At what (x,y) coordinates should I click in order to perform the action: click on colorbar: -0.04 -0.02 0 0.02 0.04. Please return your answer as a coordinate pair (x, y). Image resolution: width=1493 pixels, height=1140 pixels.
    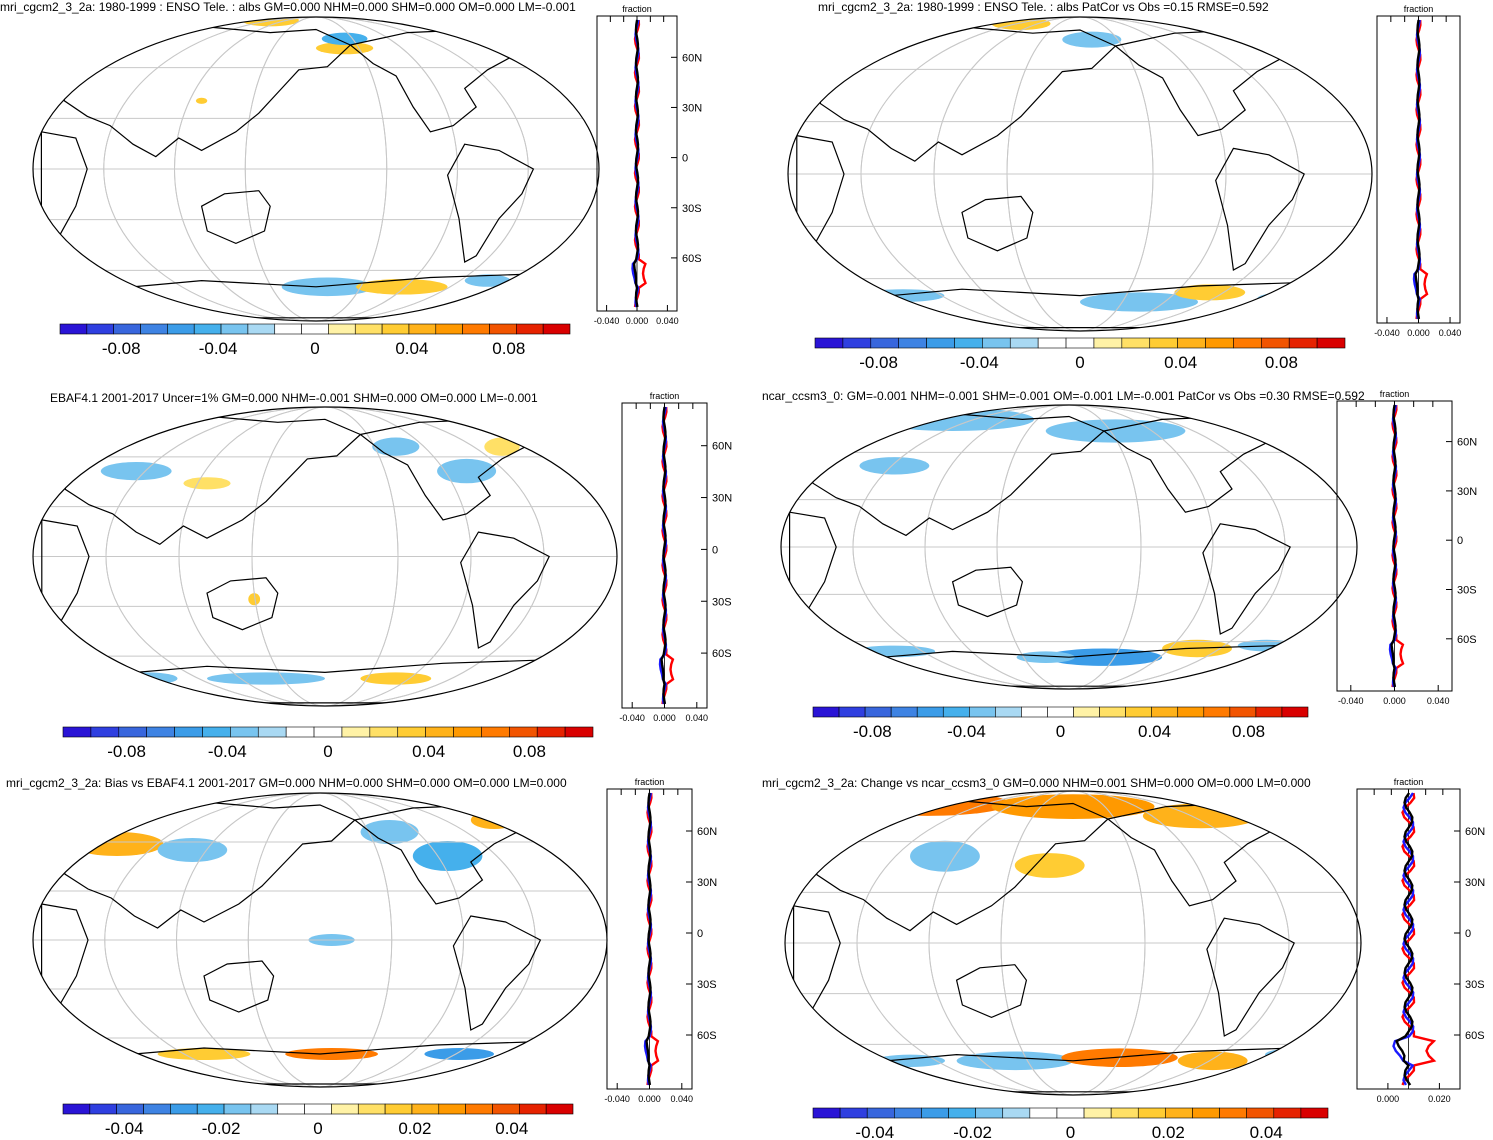
    Looking at the image, I should click on (318, 1120).